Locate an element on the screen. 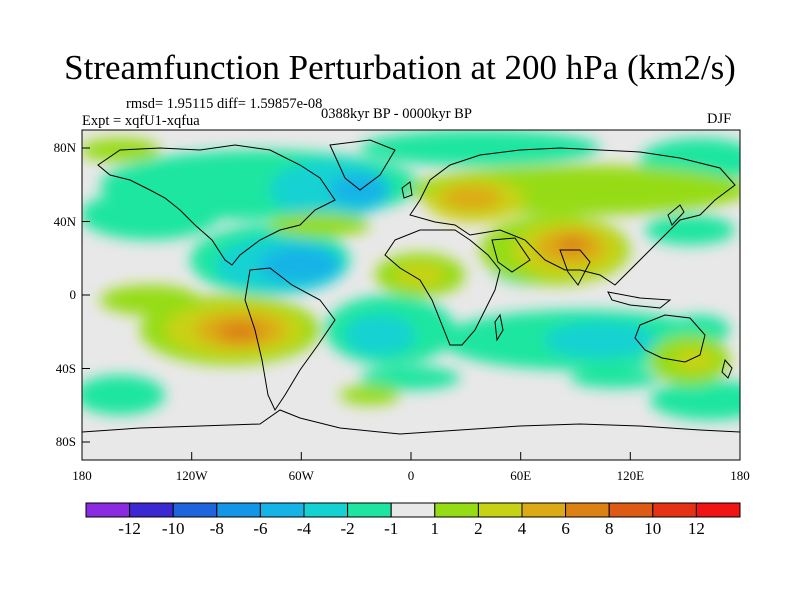  coastline-south-america is located at coordinates (290, 339).